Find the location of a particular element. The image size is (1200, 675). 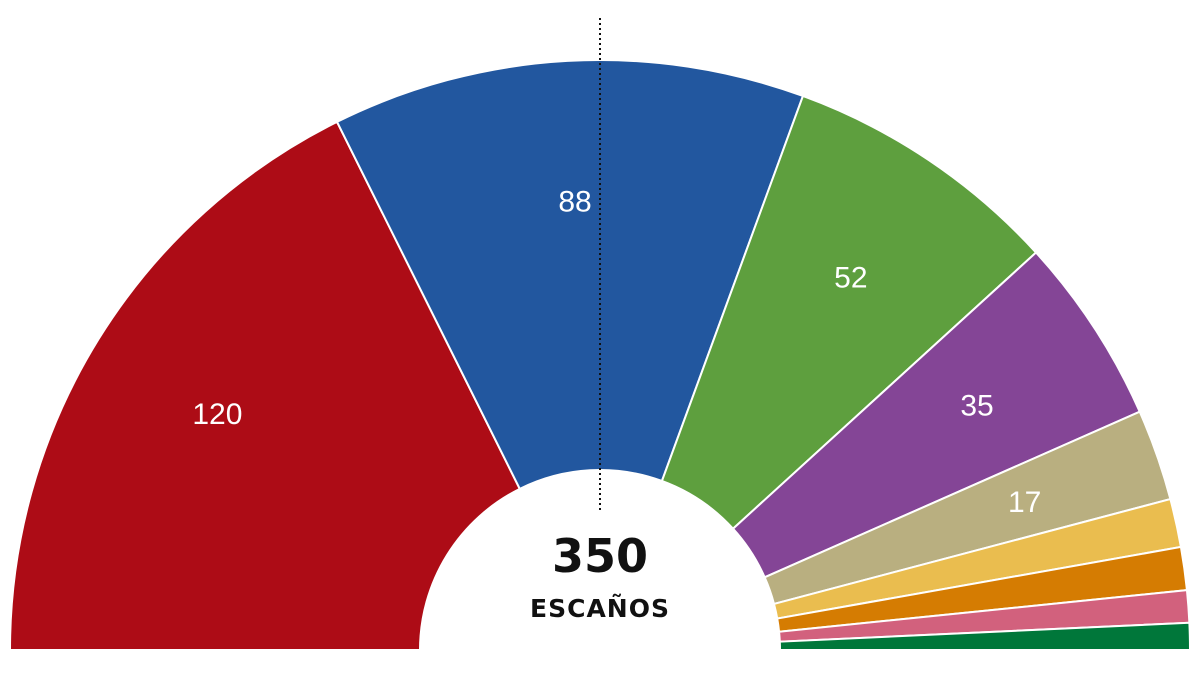

total-seats-number: 350 is located at coordinates (600, 556).